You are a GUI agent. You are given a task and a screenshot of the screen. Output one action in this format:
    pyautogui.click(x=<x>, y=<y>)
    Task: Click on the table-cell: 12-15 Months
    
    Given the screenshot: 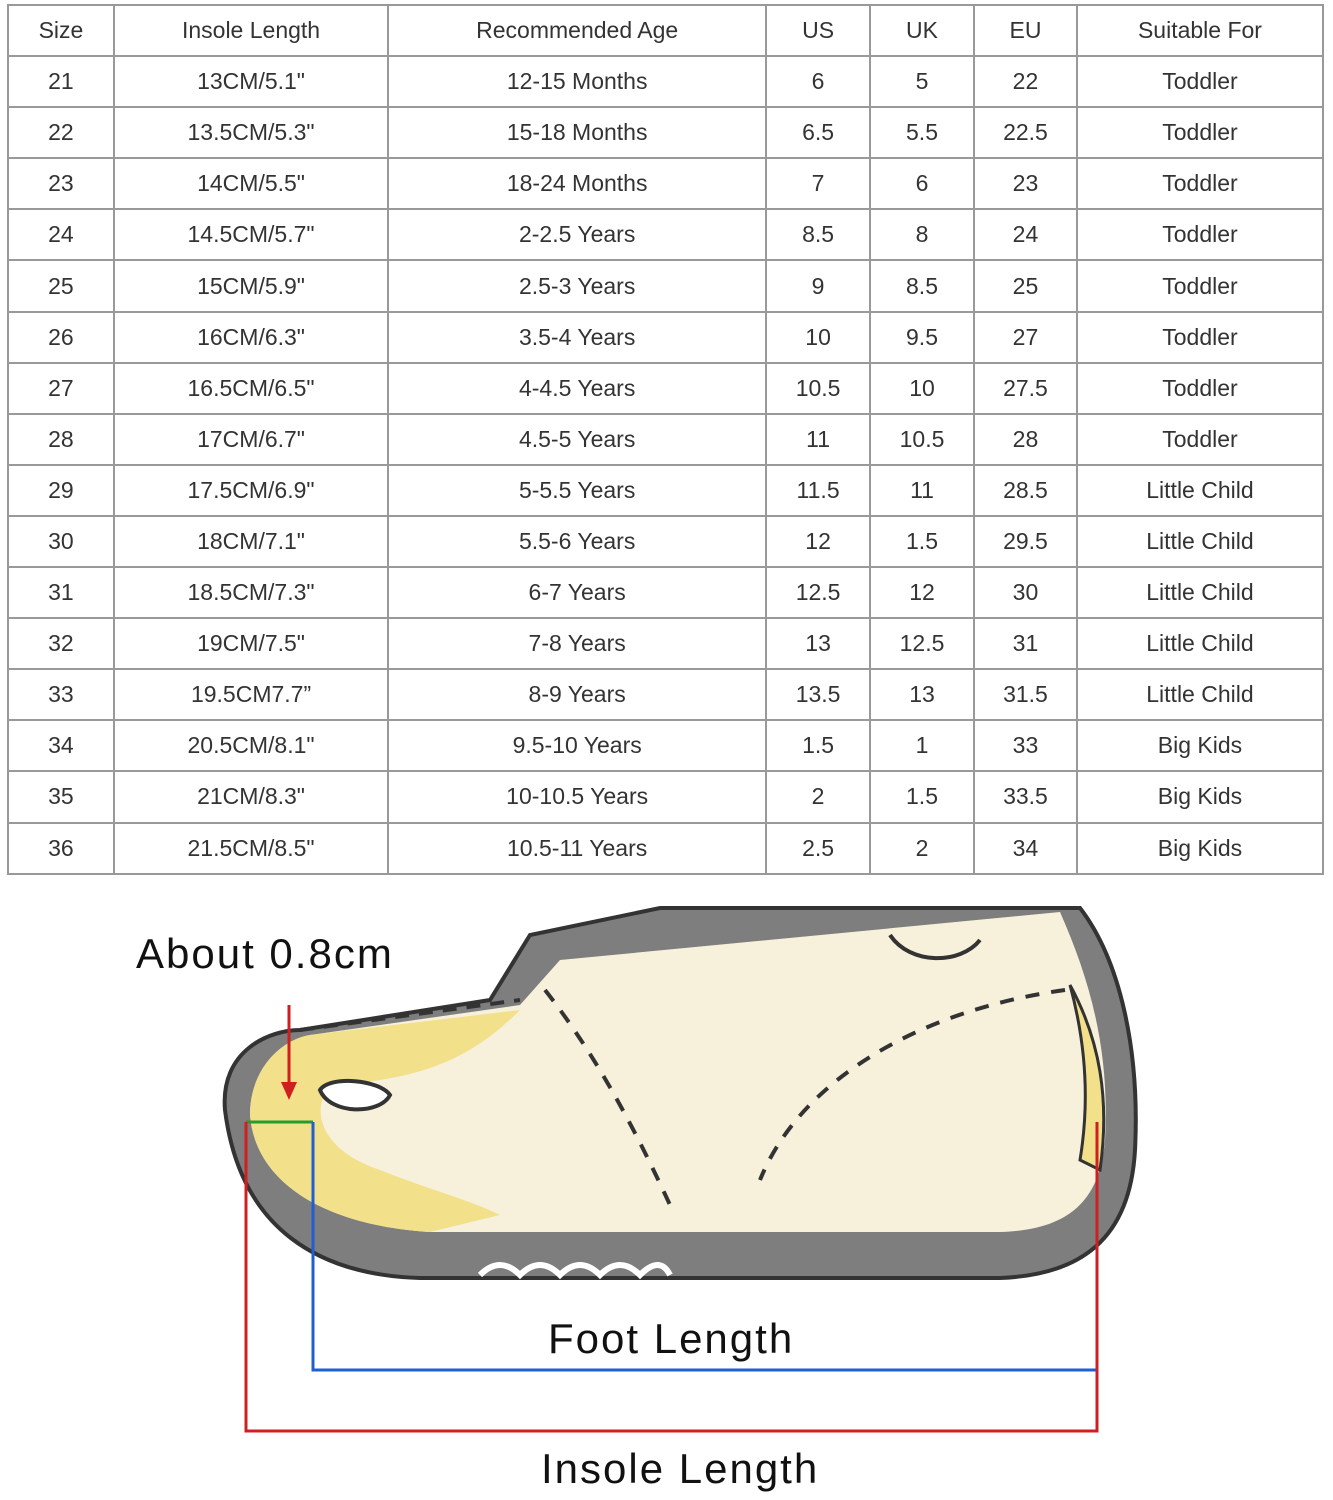 What is the action you would take?
    pyautogui.click(x=577, y=82)
    